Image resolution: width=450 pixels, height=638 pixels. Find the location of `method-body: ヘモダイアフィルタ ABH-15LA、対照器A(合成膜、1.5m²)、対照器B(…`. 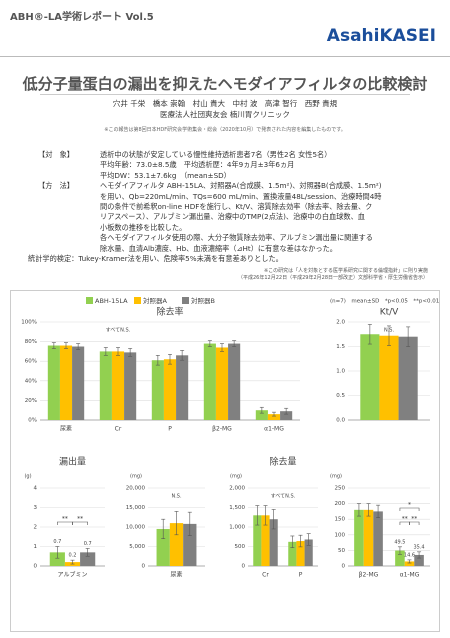

method-body: ヘモダイアフィルタ ABH-15LA、対照器A(合成膜、1.5m²)、対照器B(… is located at coordinates (241, 217).